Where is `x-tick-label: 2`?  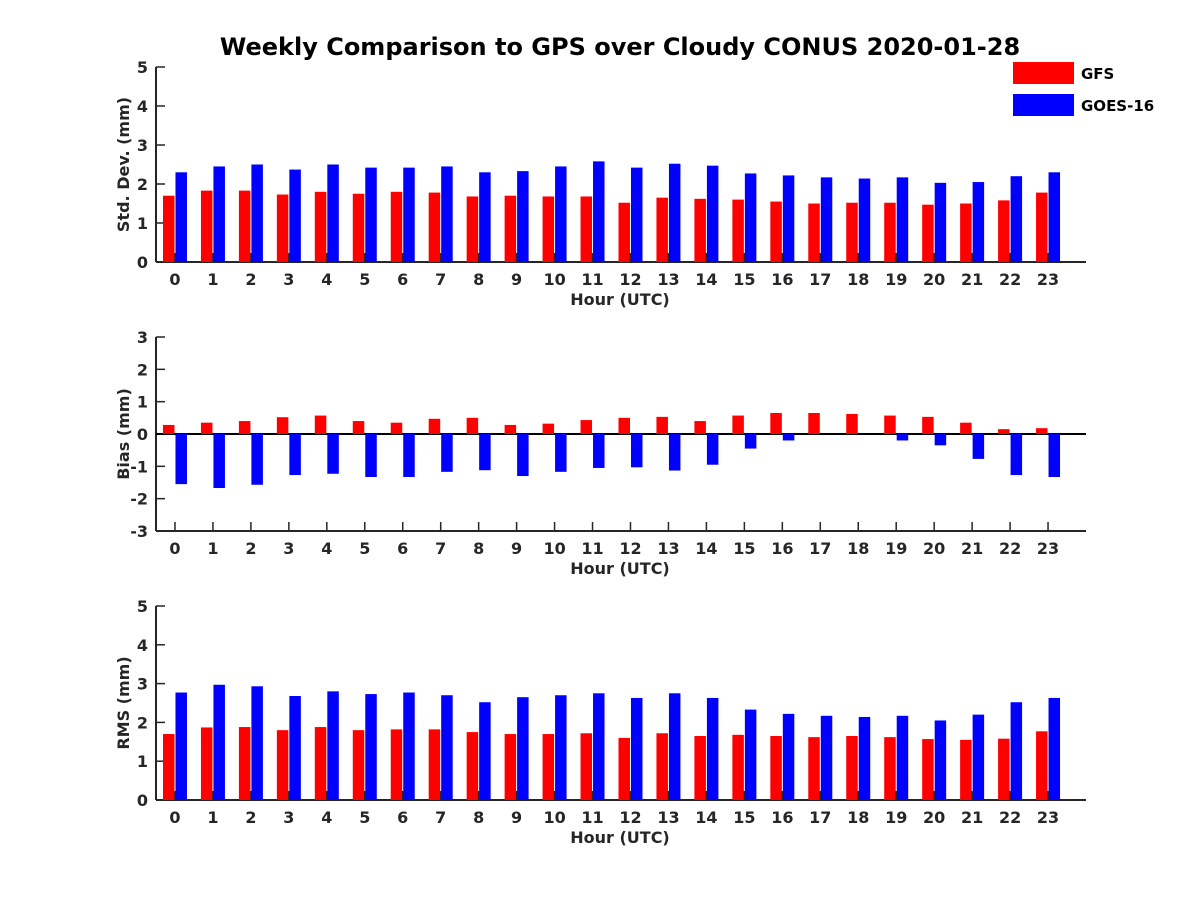
x-tick-label: 2 is located at coordinates (250, 817).